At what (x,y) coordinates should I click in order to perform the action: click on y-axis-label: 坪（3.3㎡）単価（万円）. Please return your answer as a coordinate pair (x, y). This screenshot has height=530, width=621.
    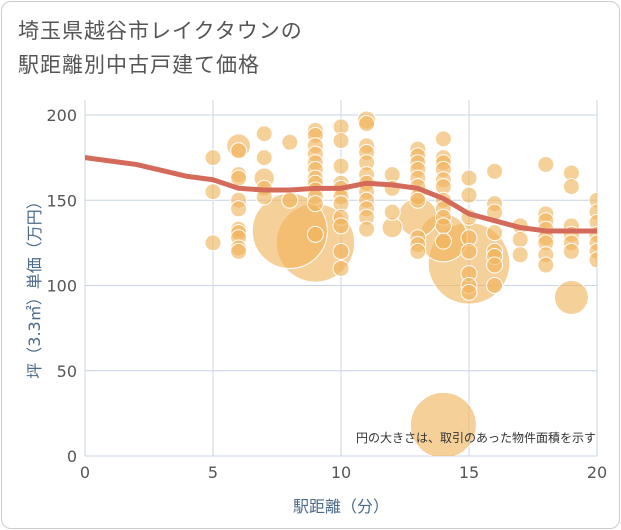
    Looking at the image, I should click on (34, 285).